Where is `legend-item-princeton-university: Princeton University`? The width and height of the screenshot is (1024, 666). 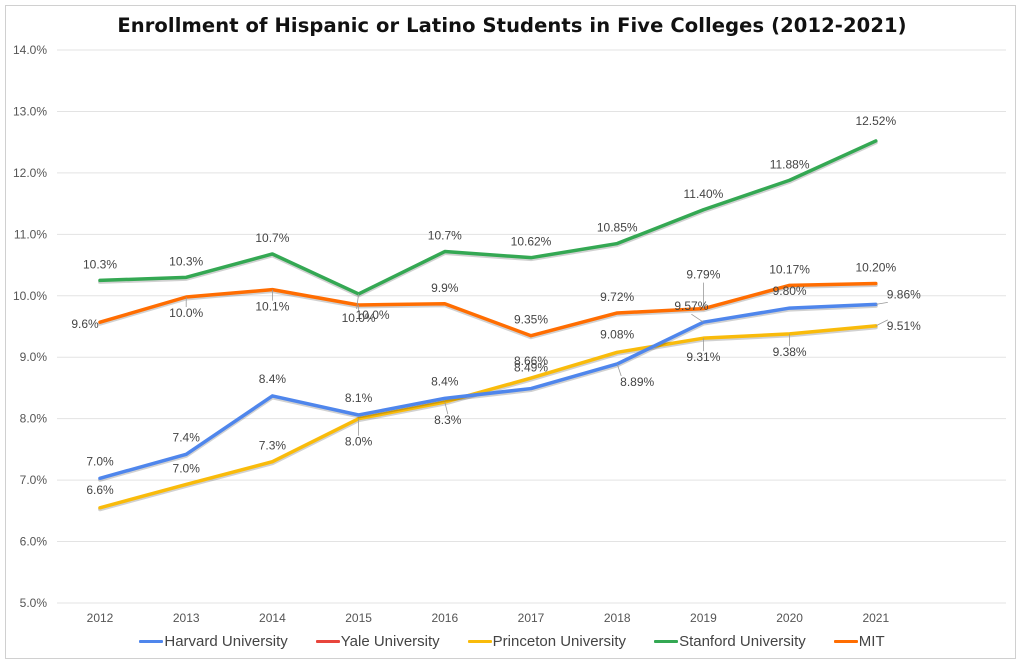
legend-item-princeton-university: Princeton University is located at coordinates (547, 641).